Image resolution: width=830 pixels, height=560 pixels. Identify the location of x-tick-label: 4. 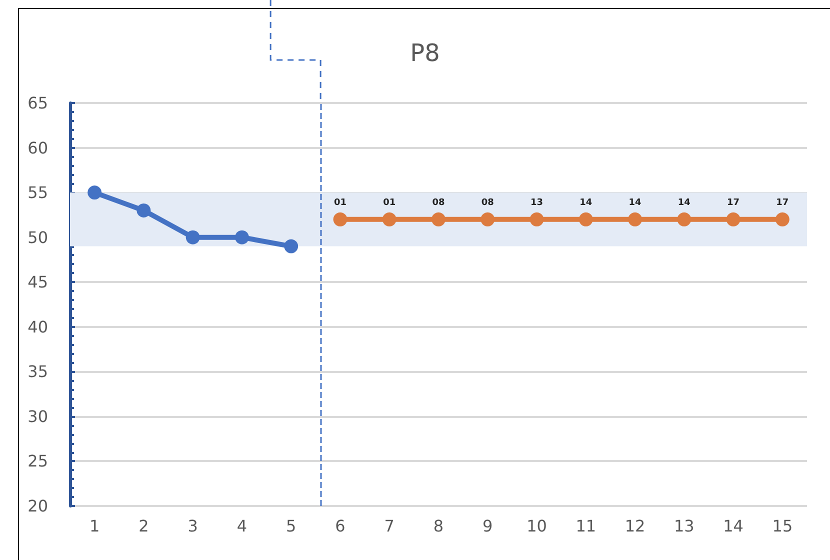
(242, 526).